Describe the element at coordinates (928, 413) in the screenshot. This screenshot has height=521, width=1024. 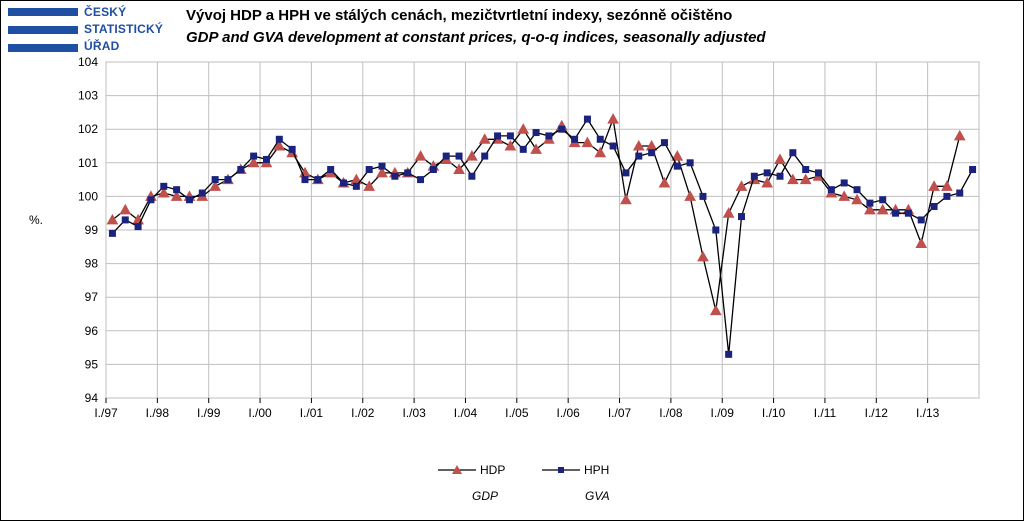
I see `x-tick-label: I./13` at that location.